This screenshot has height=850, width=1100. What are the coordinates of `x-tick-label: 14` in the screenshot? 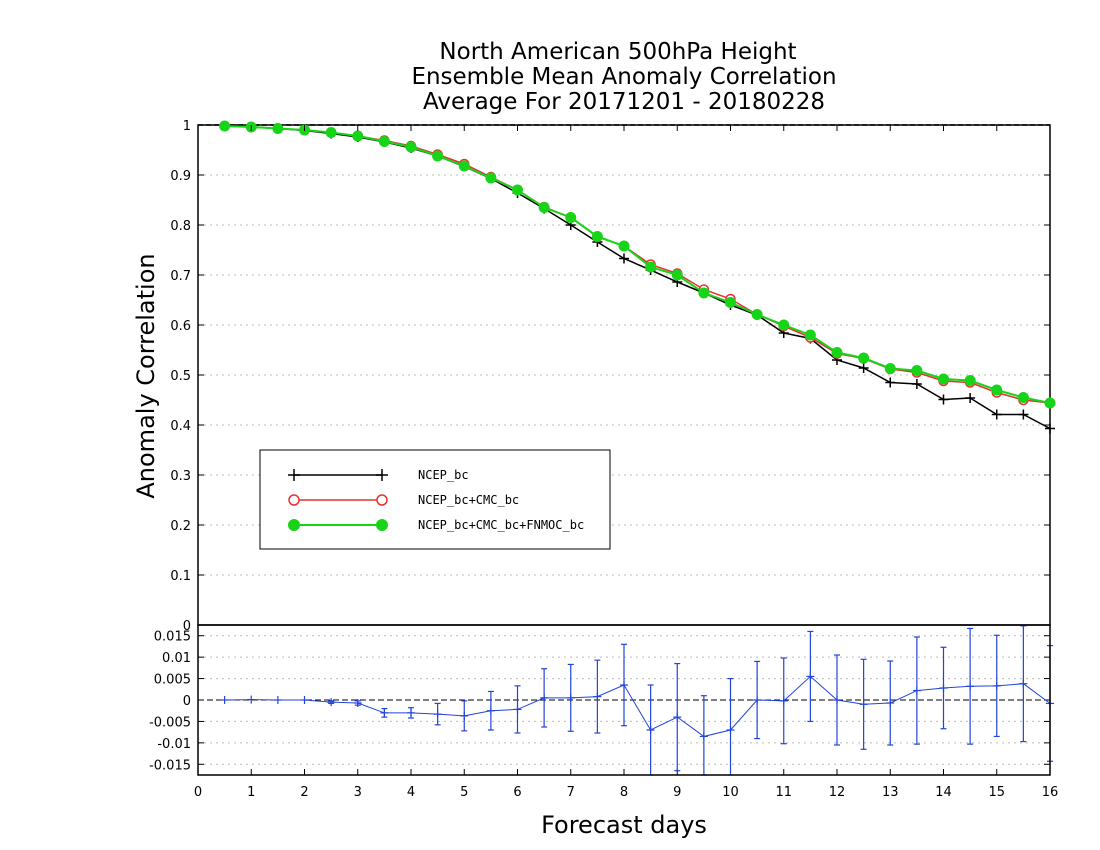 It's located at (943, 792).